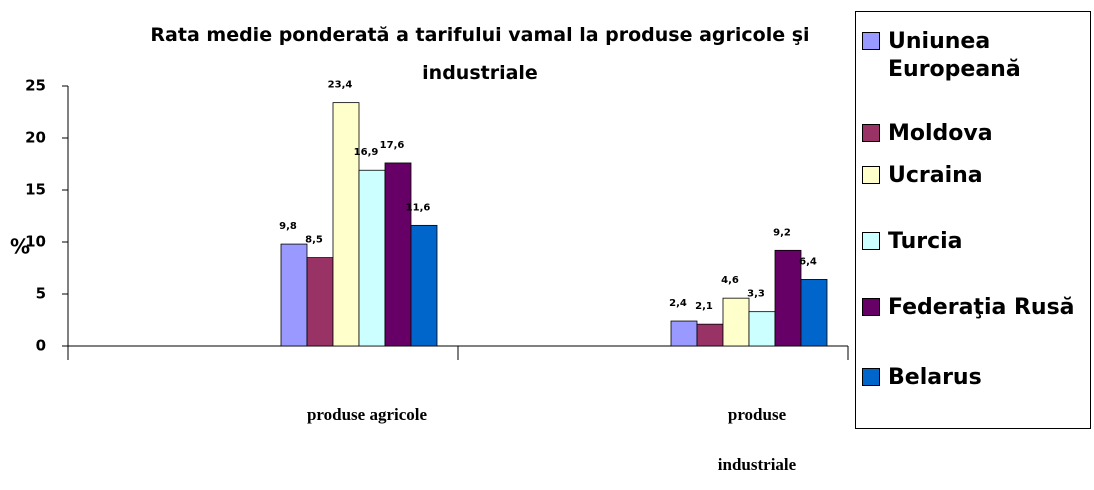 This screenshot has height=490, width=1094. What do you see at coordinates (41, 294) in the screenshot?
I see `y-tick-label: 5` at bounding box center [41, 294].